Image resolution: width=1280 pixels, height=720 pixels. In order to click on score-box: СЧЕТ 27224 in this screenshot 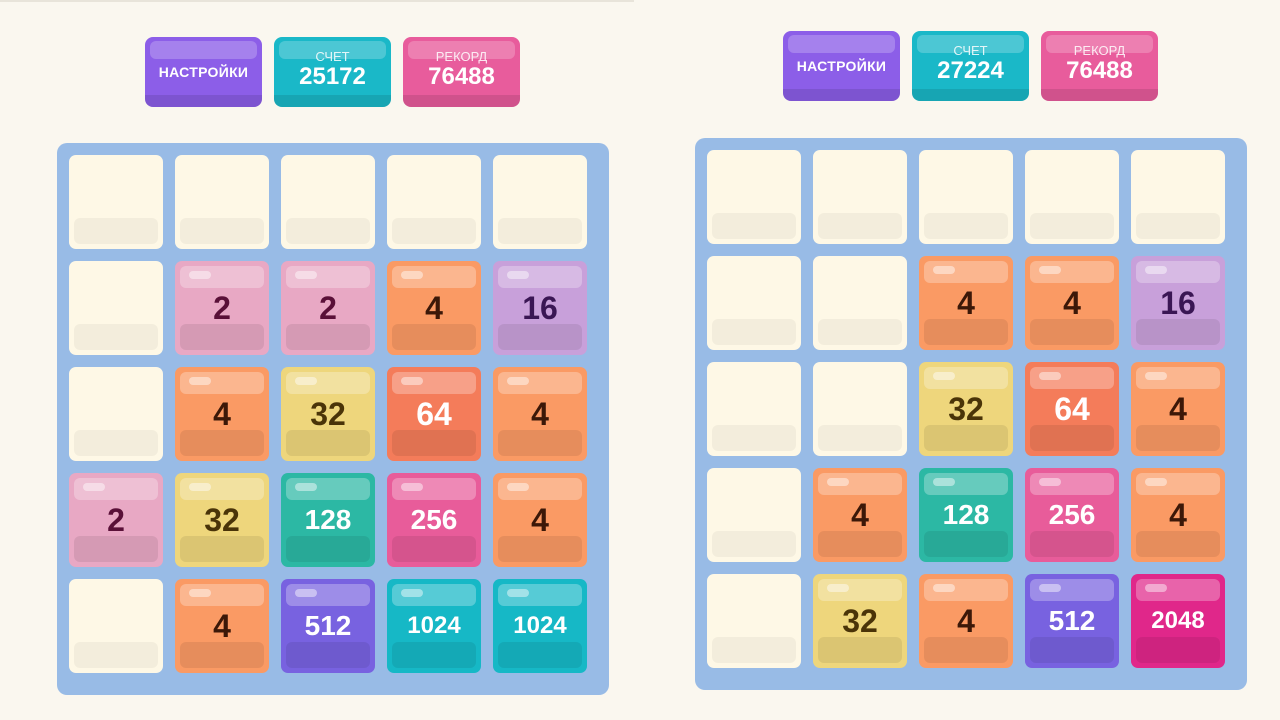, I will do `click(970, 66)`.